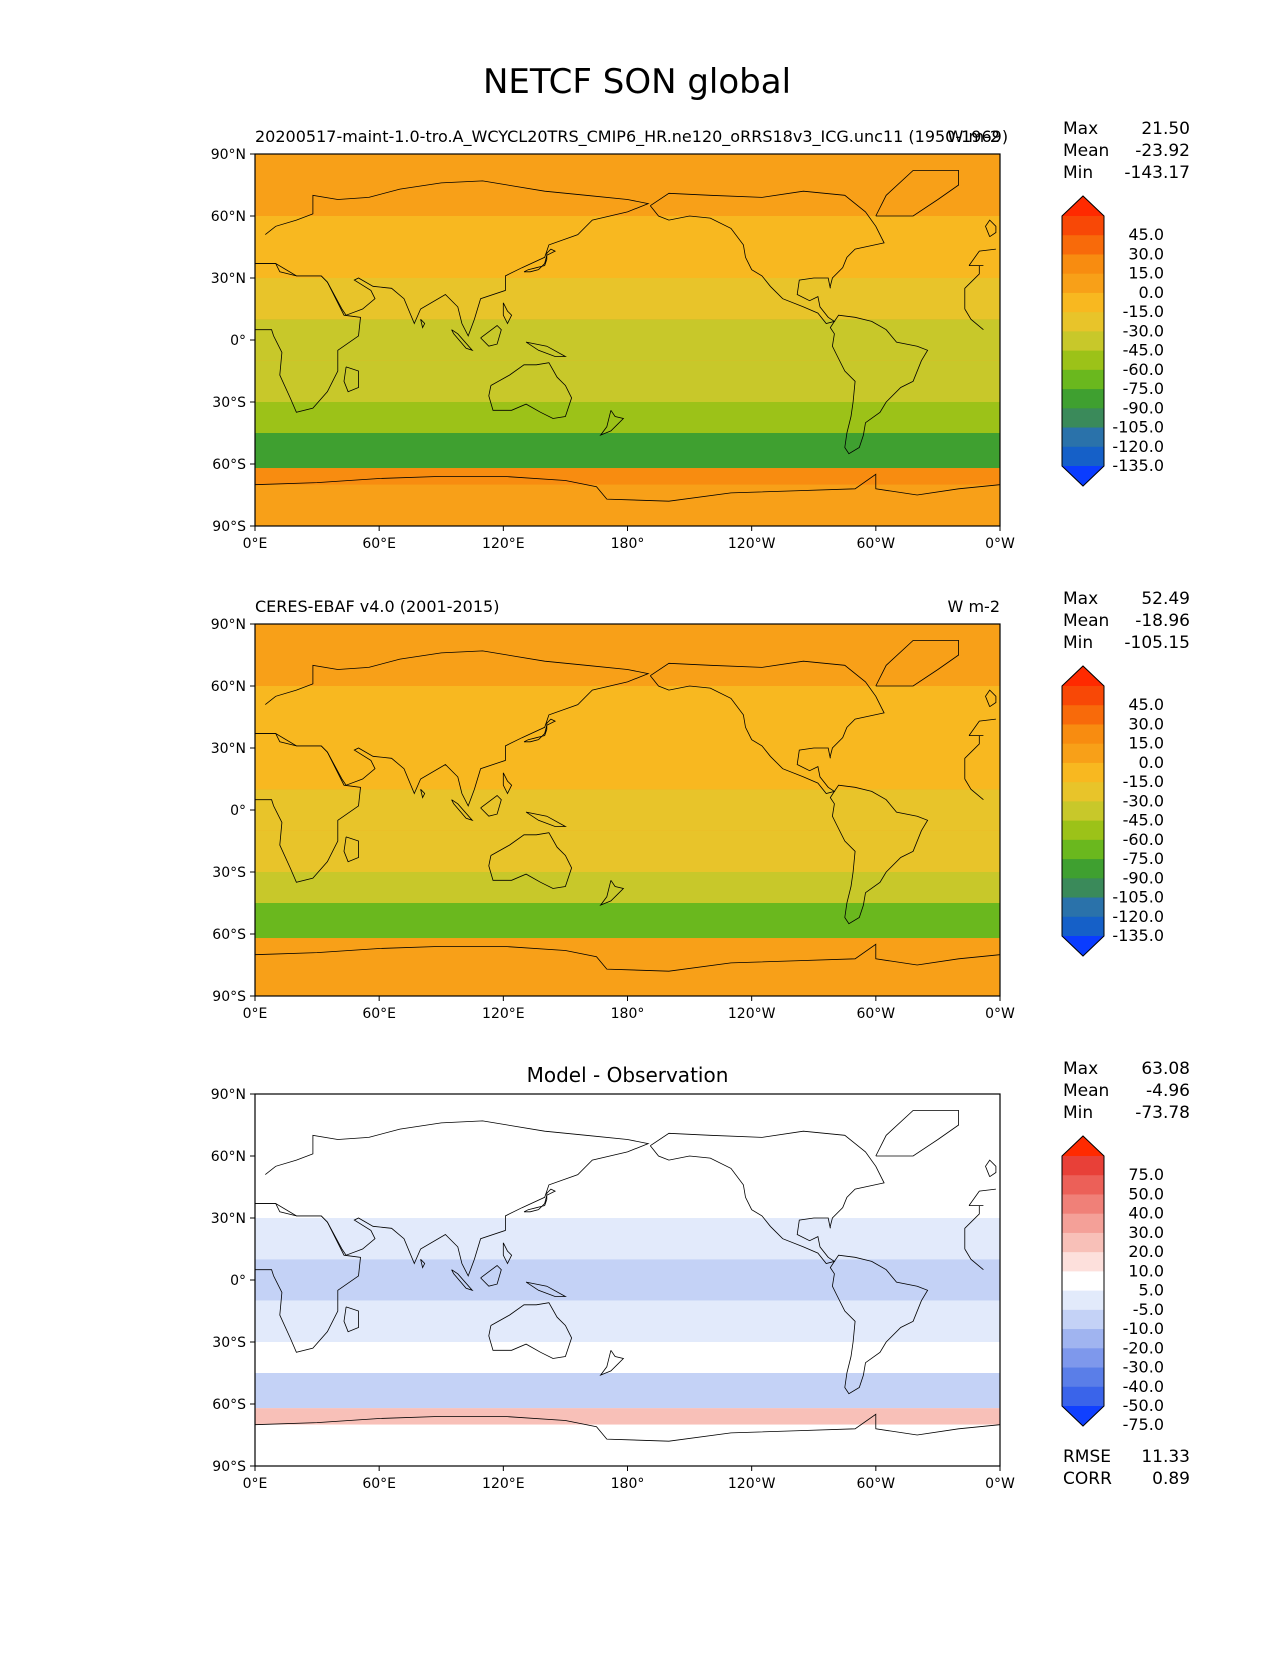  Describe the element at coordinates (1143, 350) in the screenshot. I see `colorbar-label: -45.0` at that location.